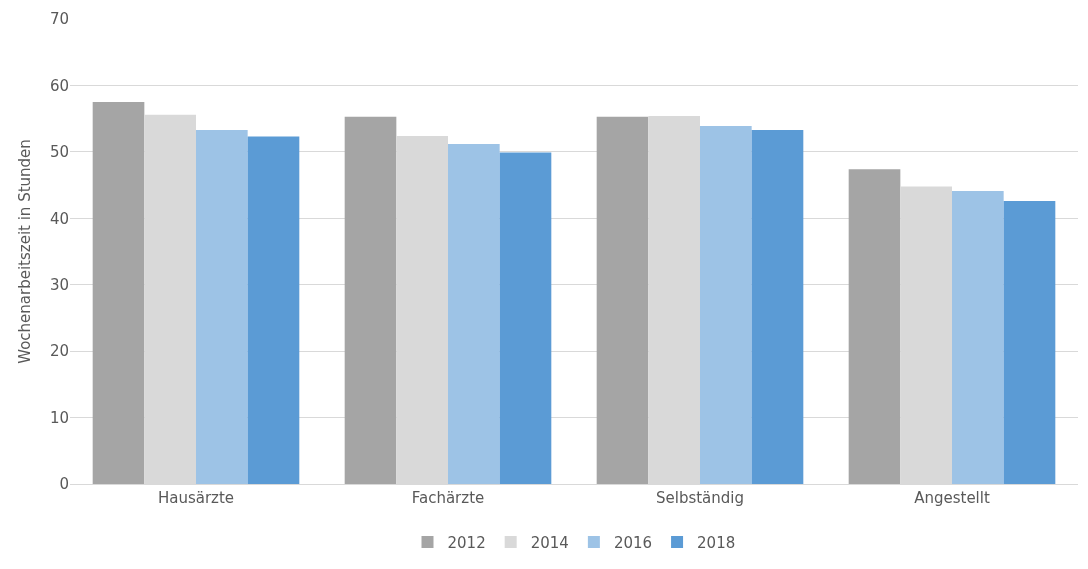 The width and height of the screenshot is (1088, 569). What do you see at coordinates (59, 152) in the screenshot?
I see `y-tick-label: 50` at bounding box center [59, 152].